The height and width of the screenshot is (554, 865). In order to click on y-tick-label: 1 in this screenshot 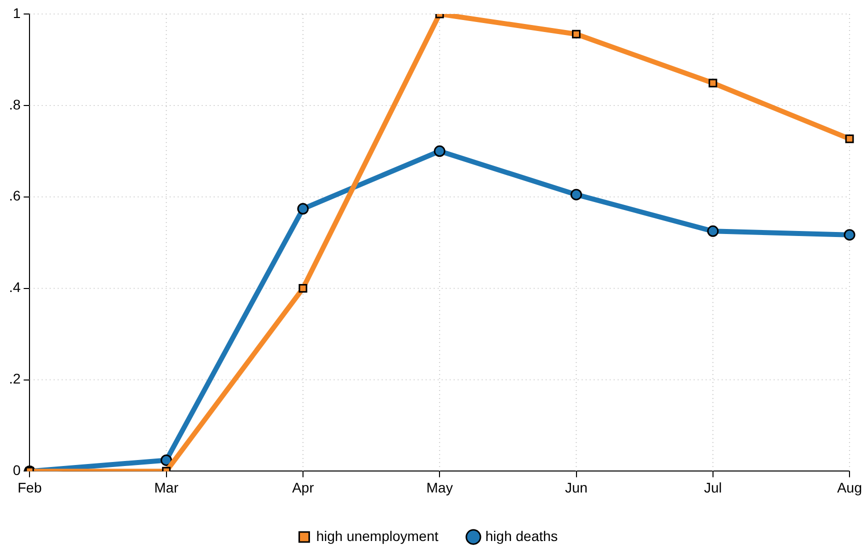, I will do `click(16, 12)`.